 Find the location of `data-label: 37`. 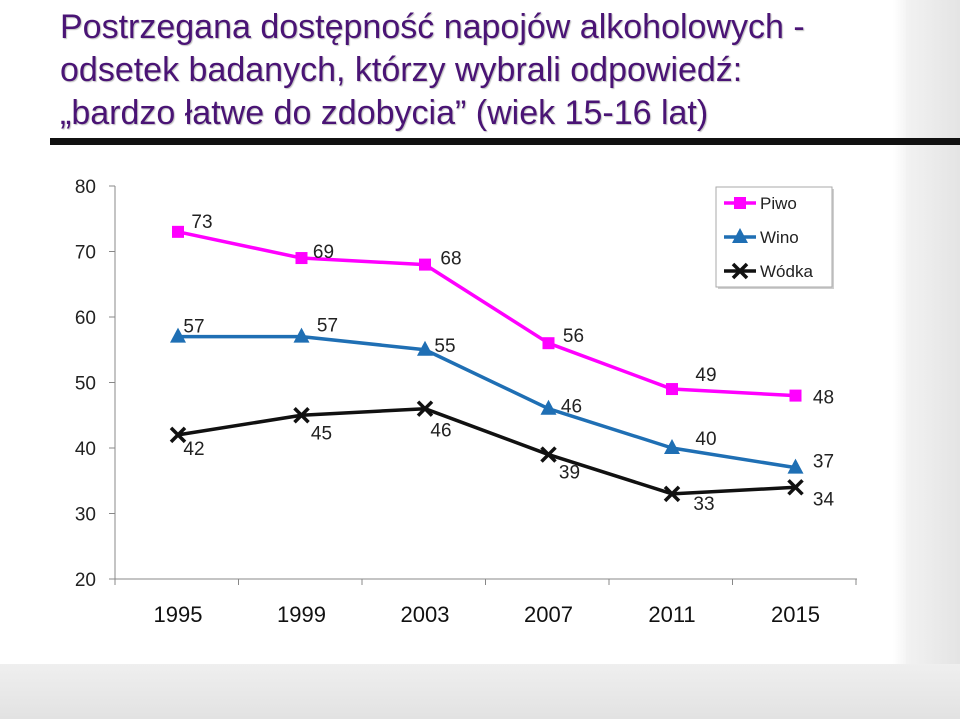

data-label: 37 is located at coordinates (823, 462).